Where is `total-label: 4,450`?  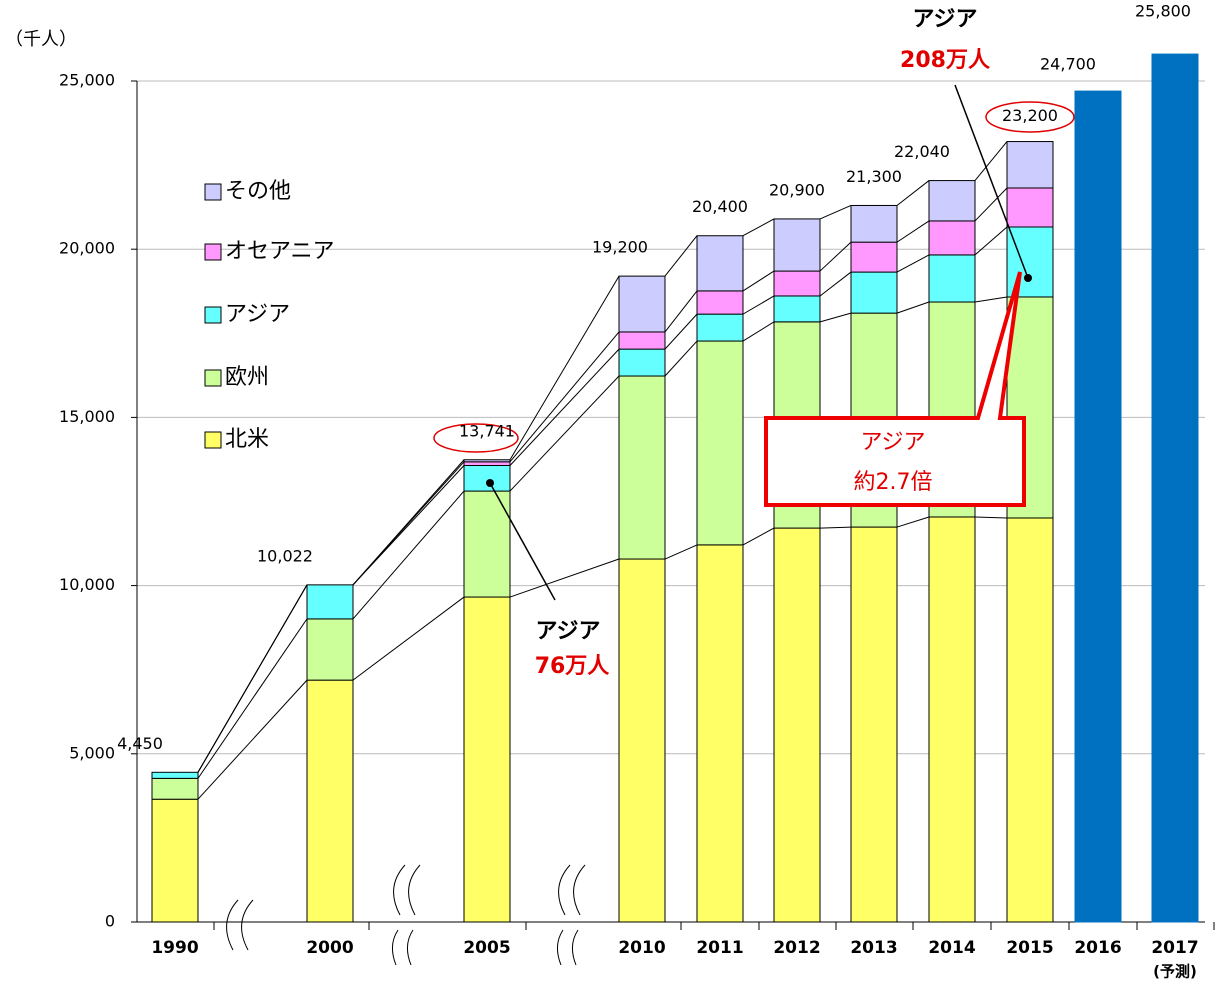
total-label: 4,450 is located at coordinates (140, 743).